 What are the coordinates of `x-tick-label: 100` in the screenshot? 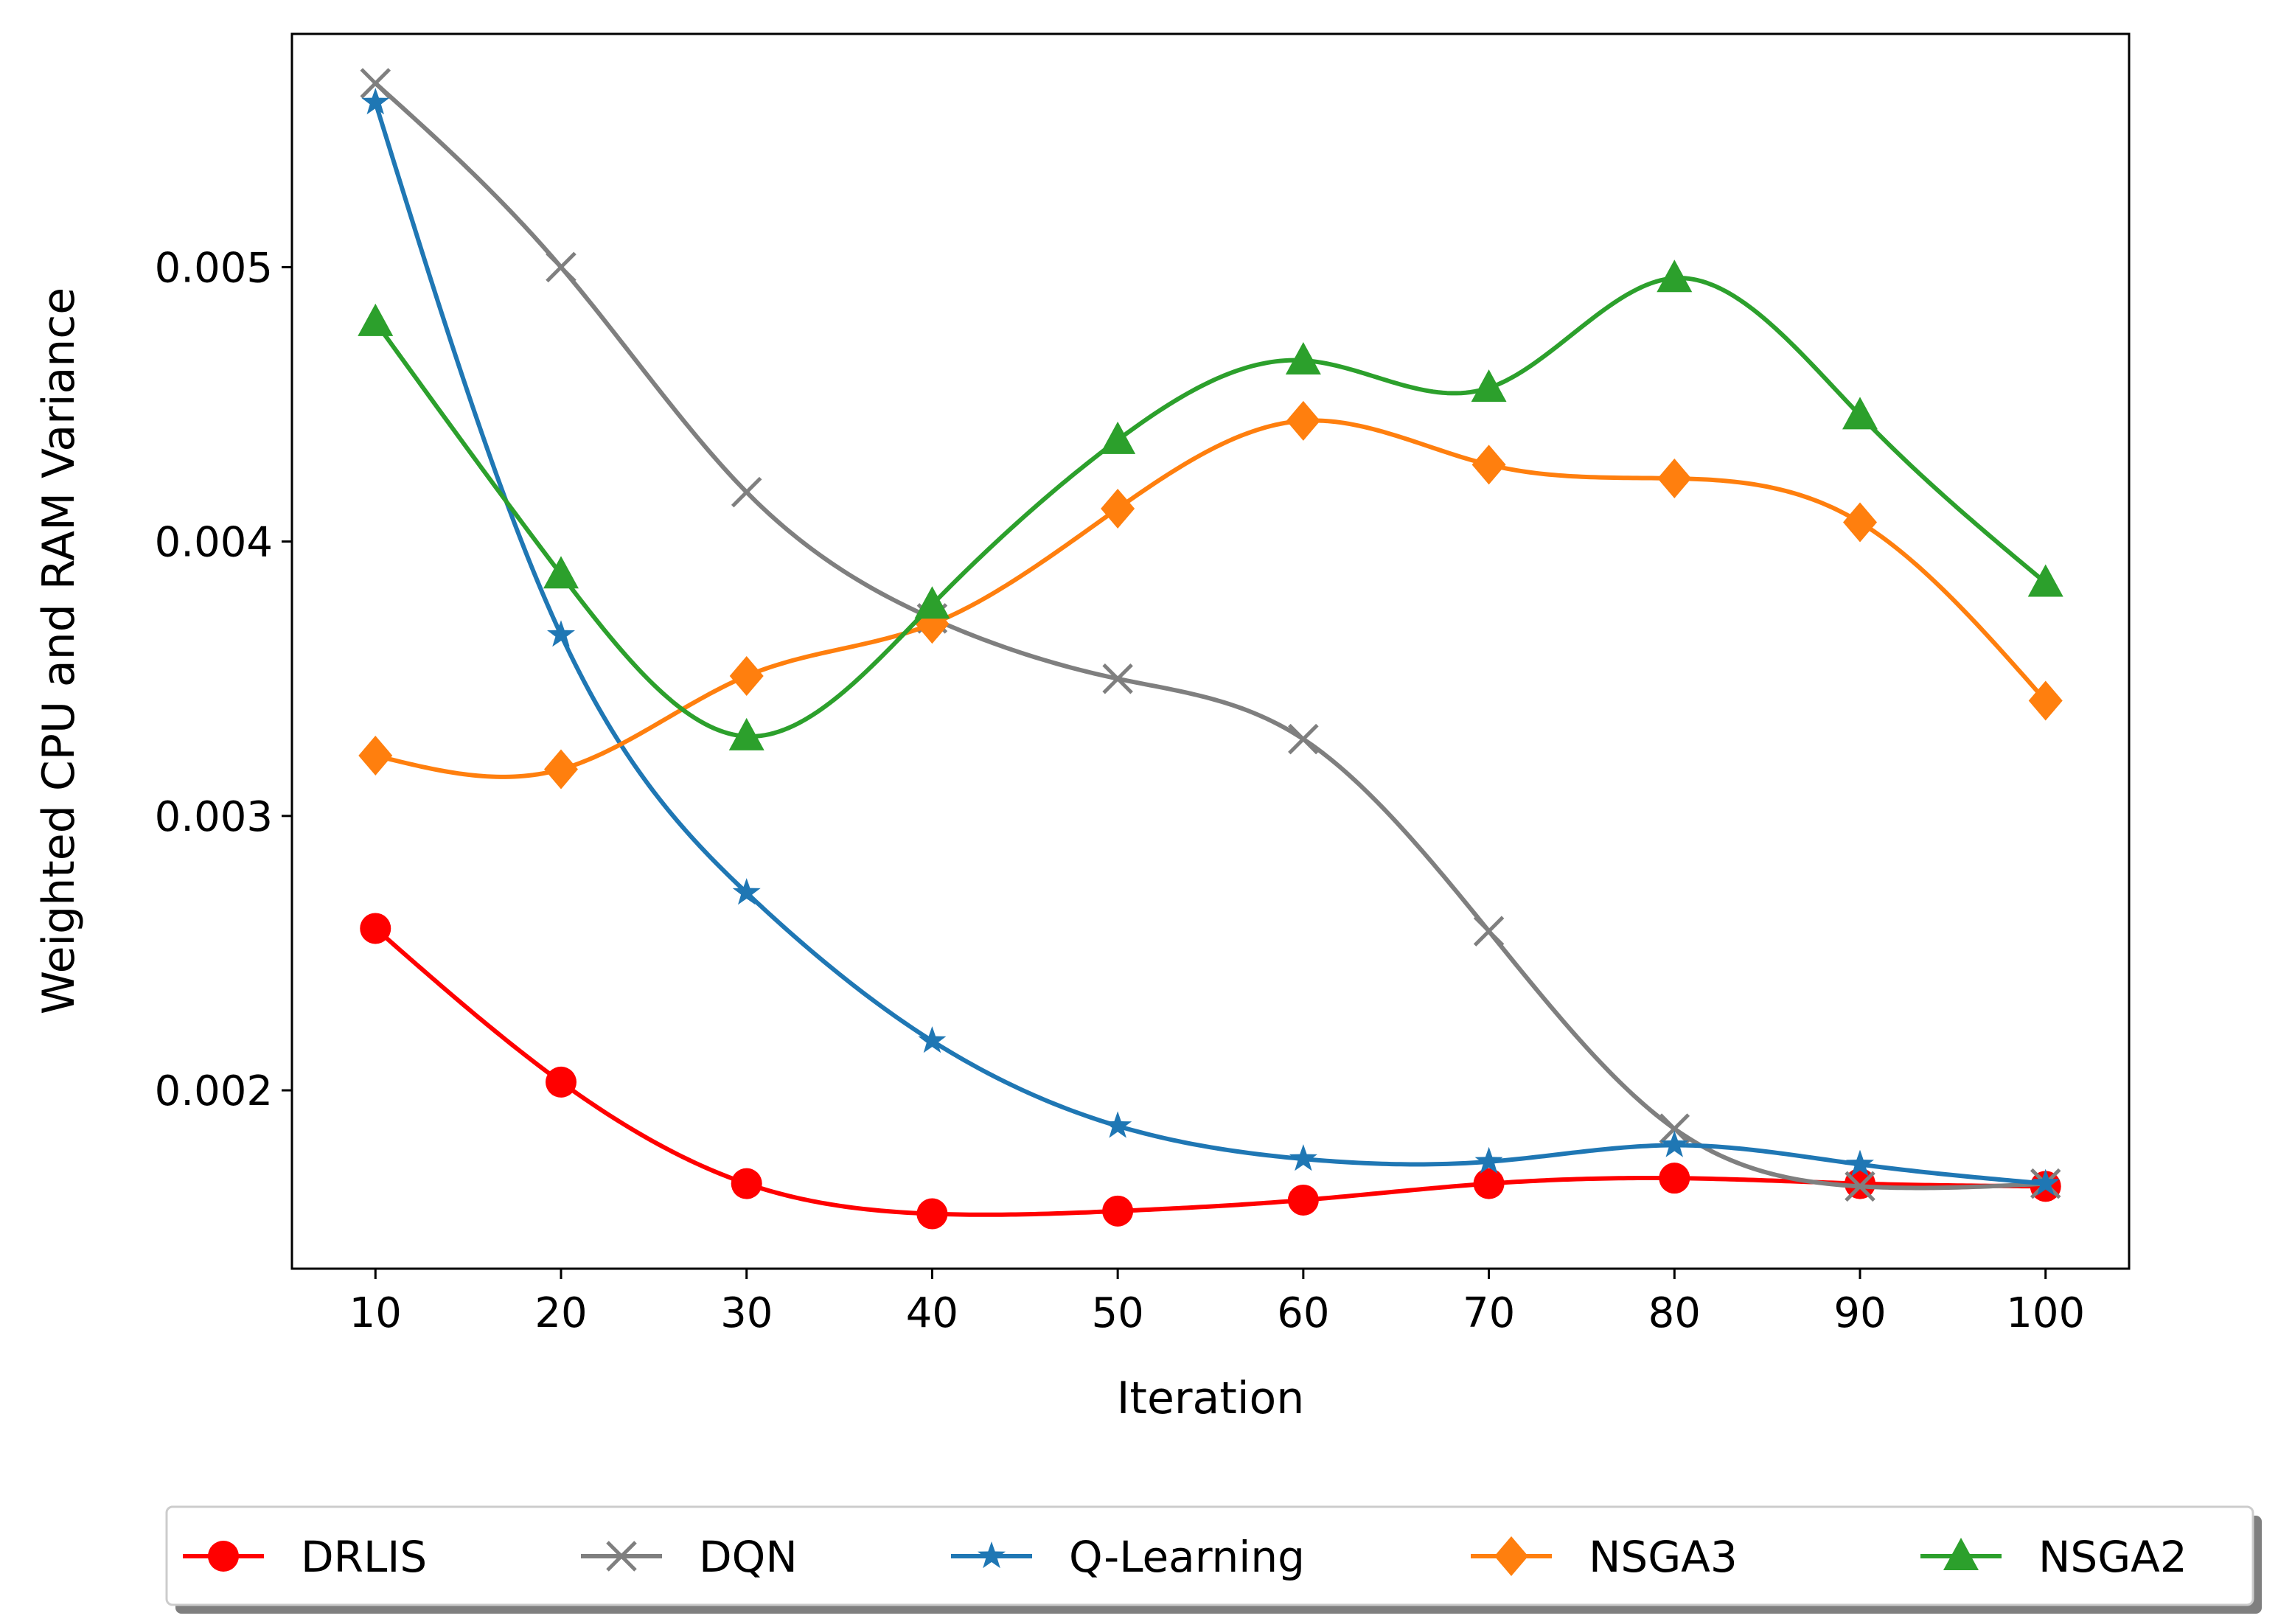 It's located at (2045, 1313).